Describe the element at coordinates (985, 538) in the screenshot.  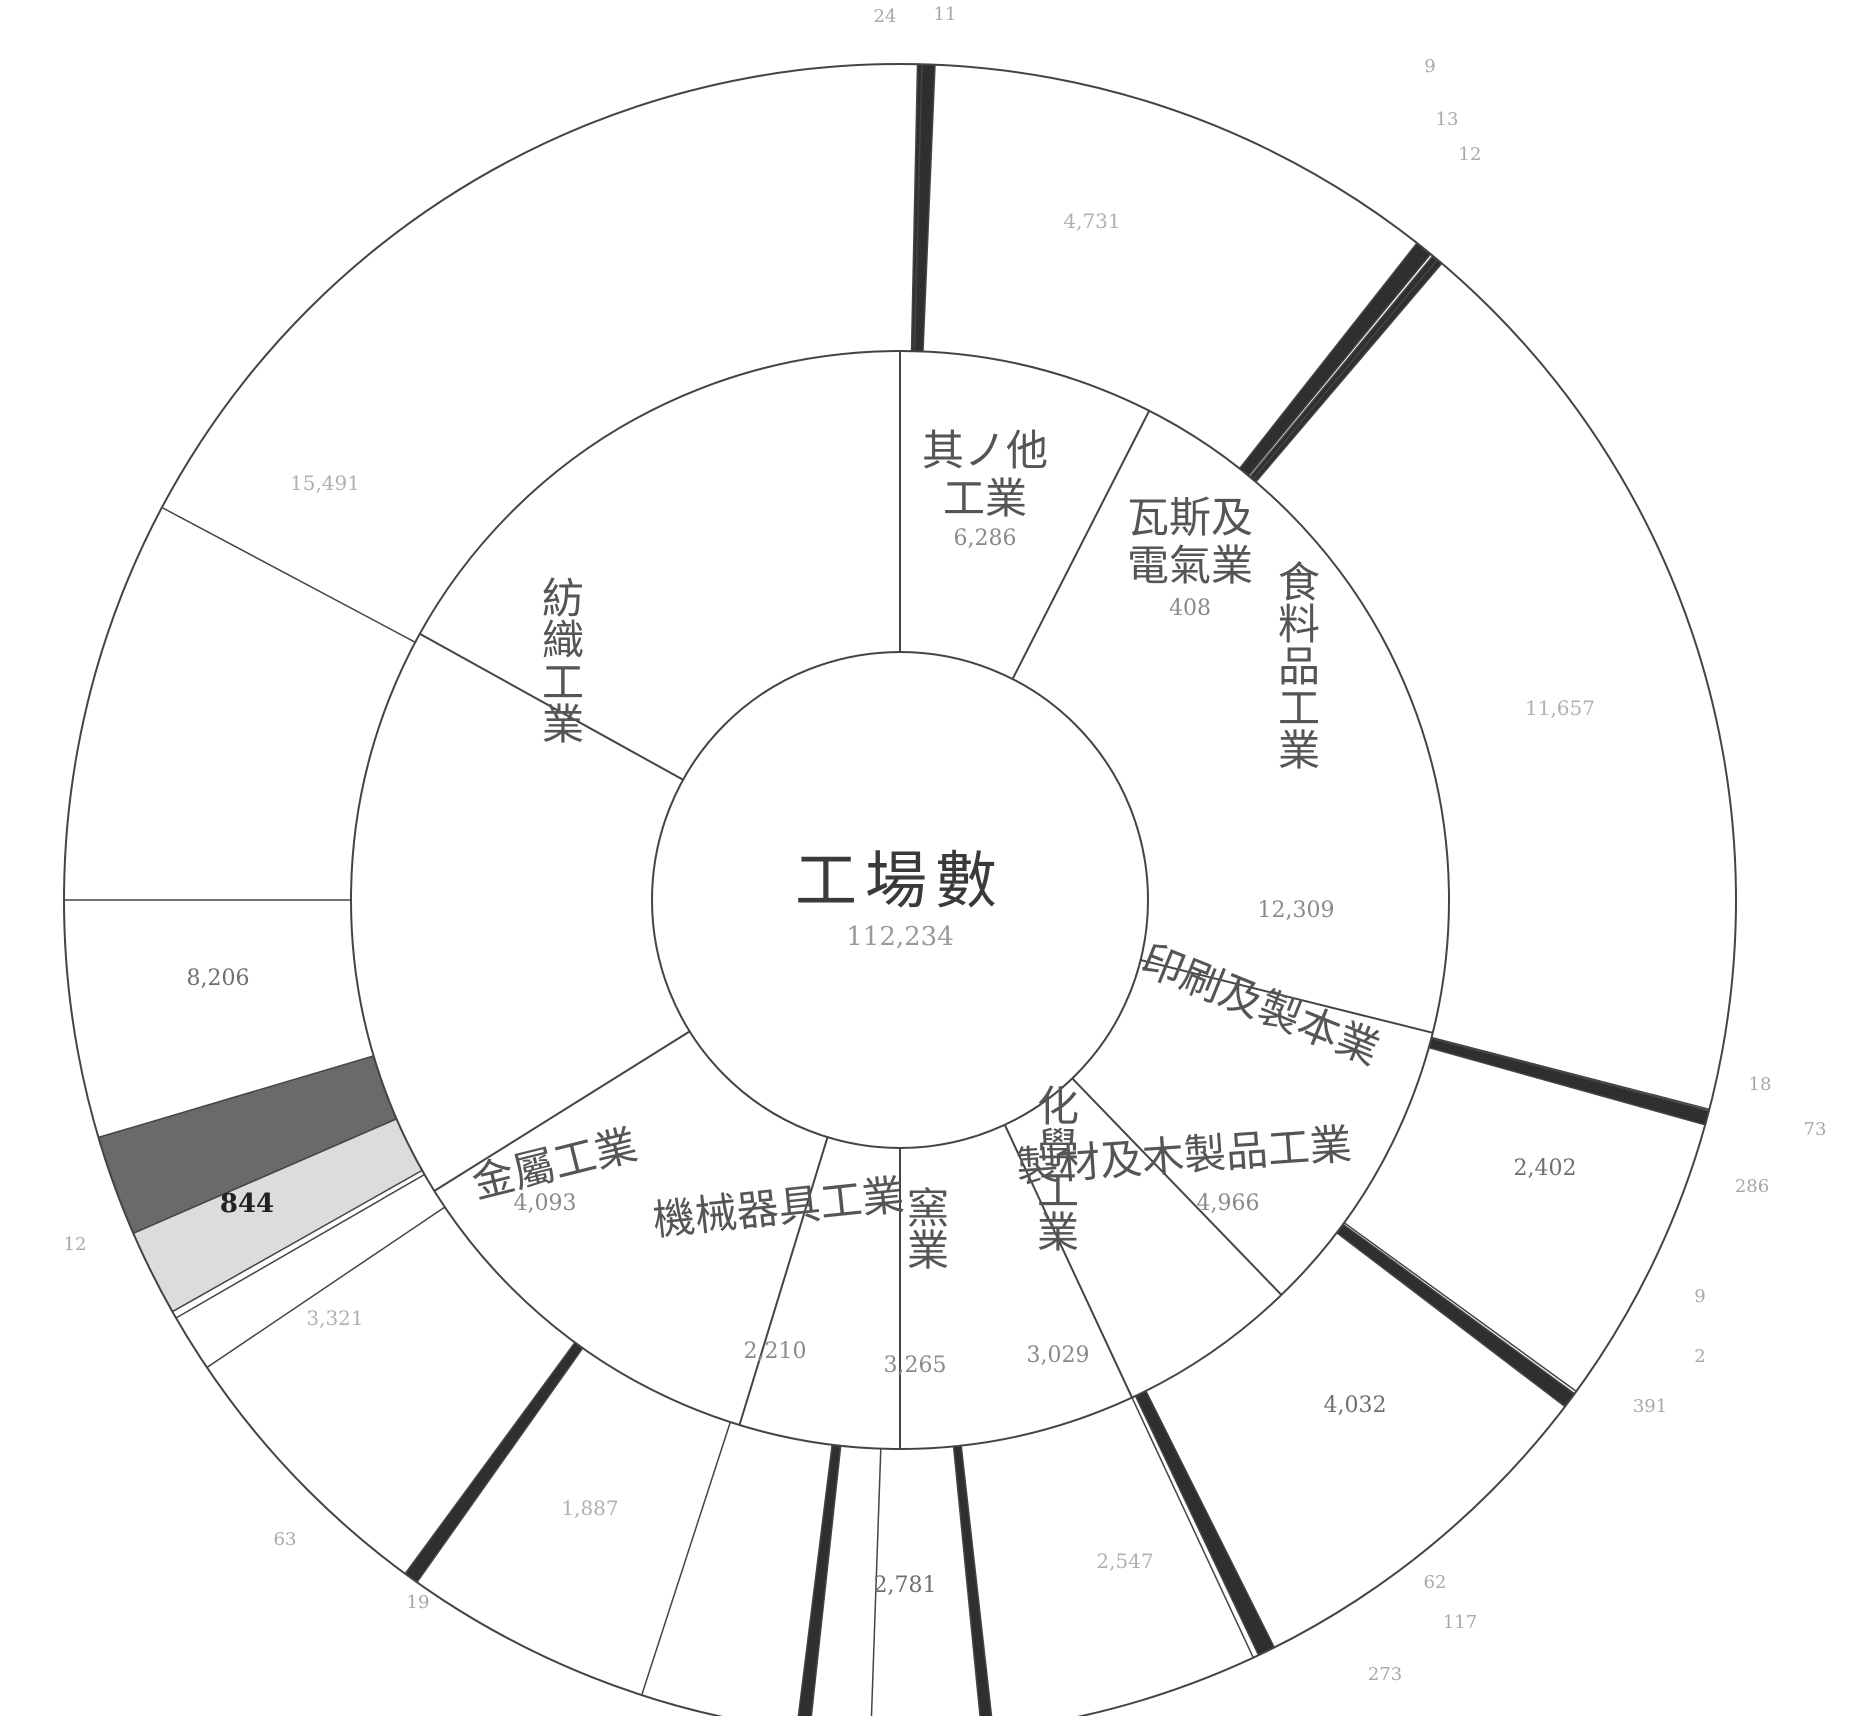
I see `inner-label-other-value: 6,286` at that location.